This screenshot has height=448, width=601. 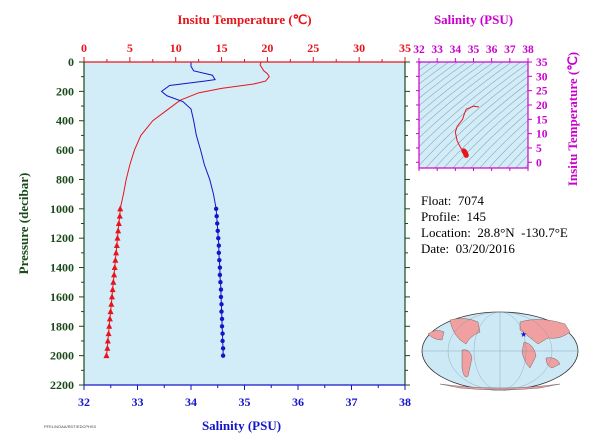 I want to click on temperature-tick-label: 25, so click(x=313, y=48).